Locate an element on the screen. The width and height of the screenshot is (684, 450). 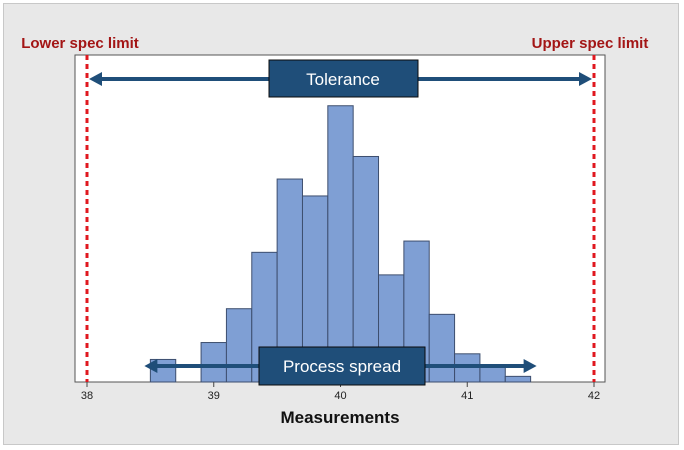
x-axis-ticks: 38 39 40 41 42 is located at coordinates (340, 392).